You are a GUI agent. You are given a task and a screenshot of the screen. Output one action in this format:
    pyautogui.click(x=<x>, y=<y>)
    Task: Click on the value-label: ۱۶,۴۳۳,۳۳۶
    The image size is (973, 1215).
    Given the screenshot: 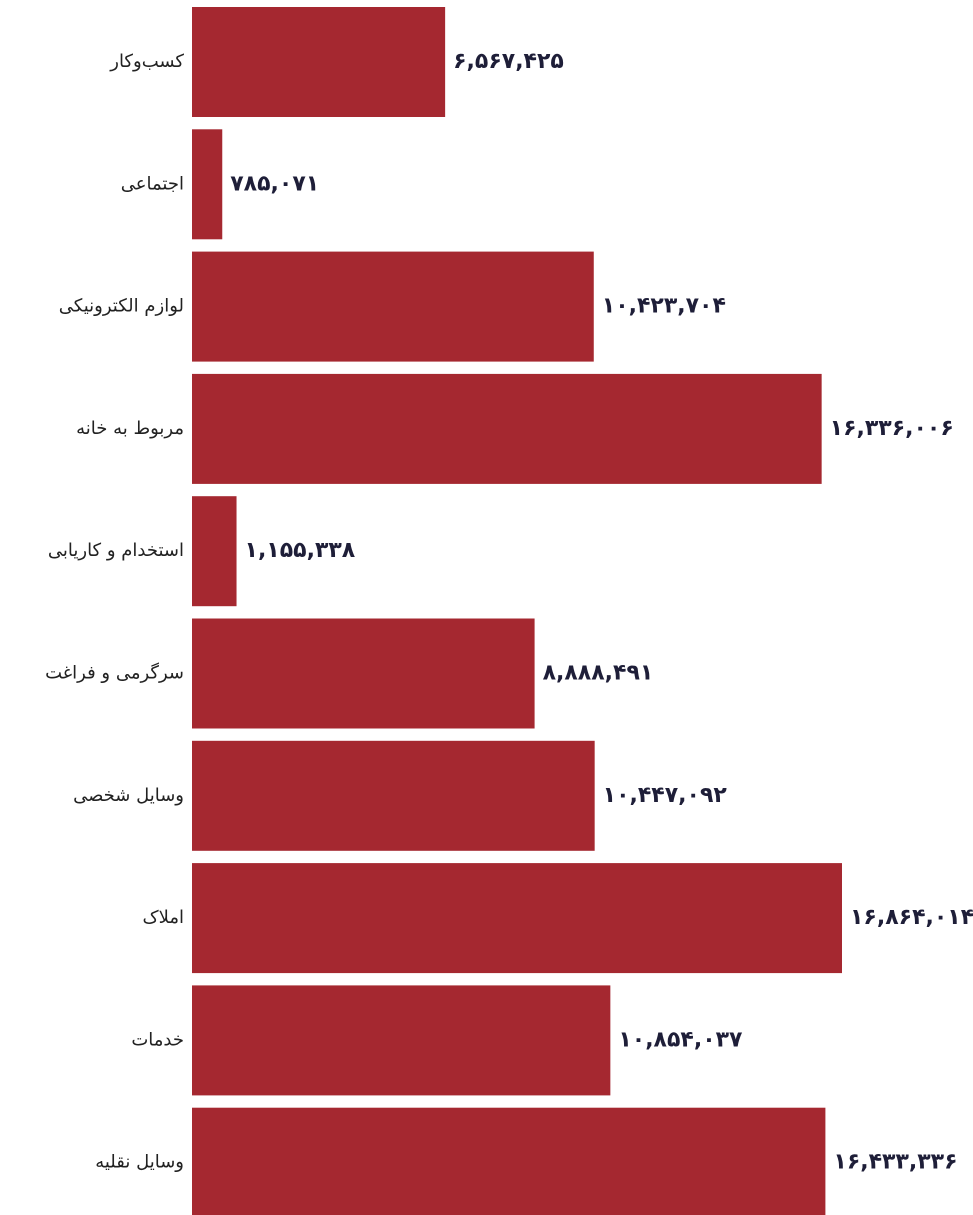 What is the action you would take?
    pyautogui.click(x=895, y=1162)
    